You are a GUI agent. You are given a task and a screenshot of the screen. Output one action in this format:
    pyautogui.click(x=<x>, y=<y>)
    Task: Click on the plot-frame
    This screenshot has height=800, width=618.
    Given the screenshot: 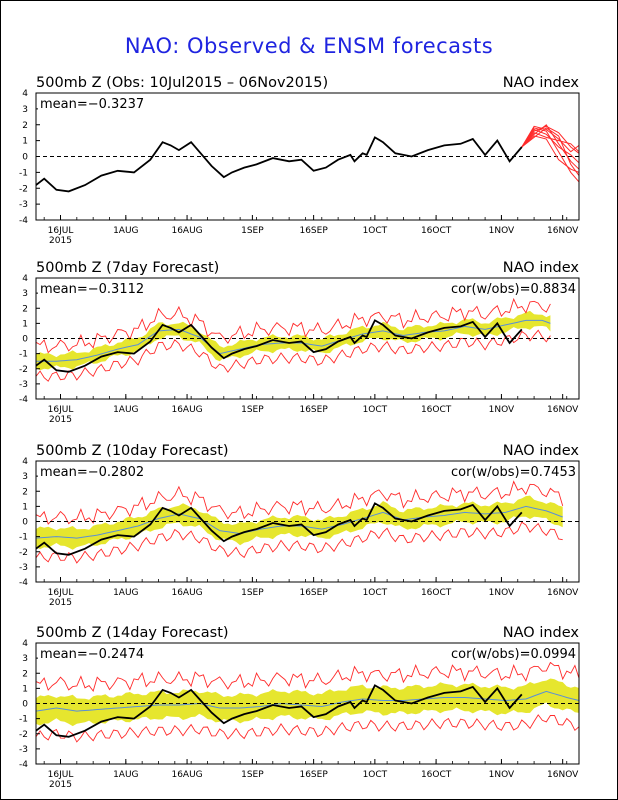 What is the action you would take?
    pyautogui.click(x=307, y=156)
    